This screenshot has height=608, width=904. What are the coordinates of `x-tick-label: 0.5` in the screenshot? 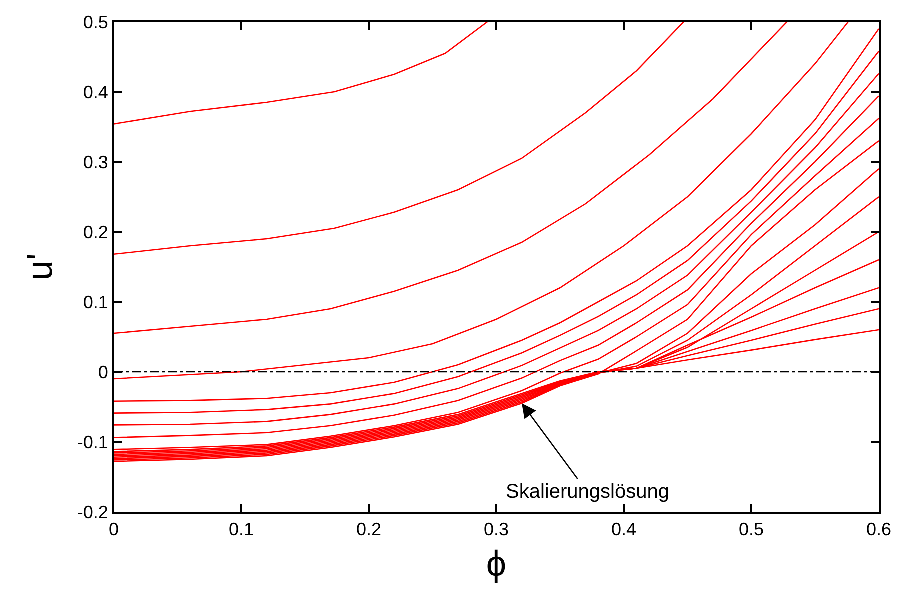 It's located at (751, 530).